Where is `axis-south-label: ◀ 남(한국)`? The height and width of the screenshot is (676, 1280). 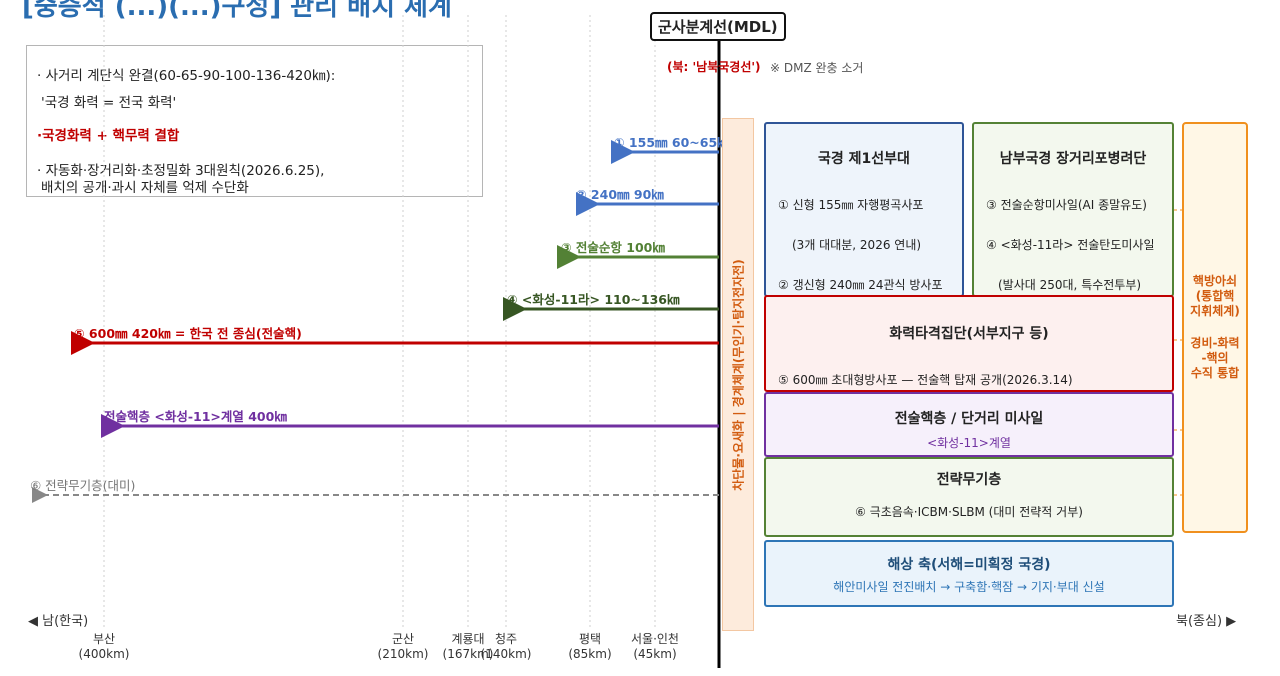 axis-south-label: ◀ 남(한국) is located at coordinates (58, 621).